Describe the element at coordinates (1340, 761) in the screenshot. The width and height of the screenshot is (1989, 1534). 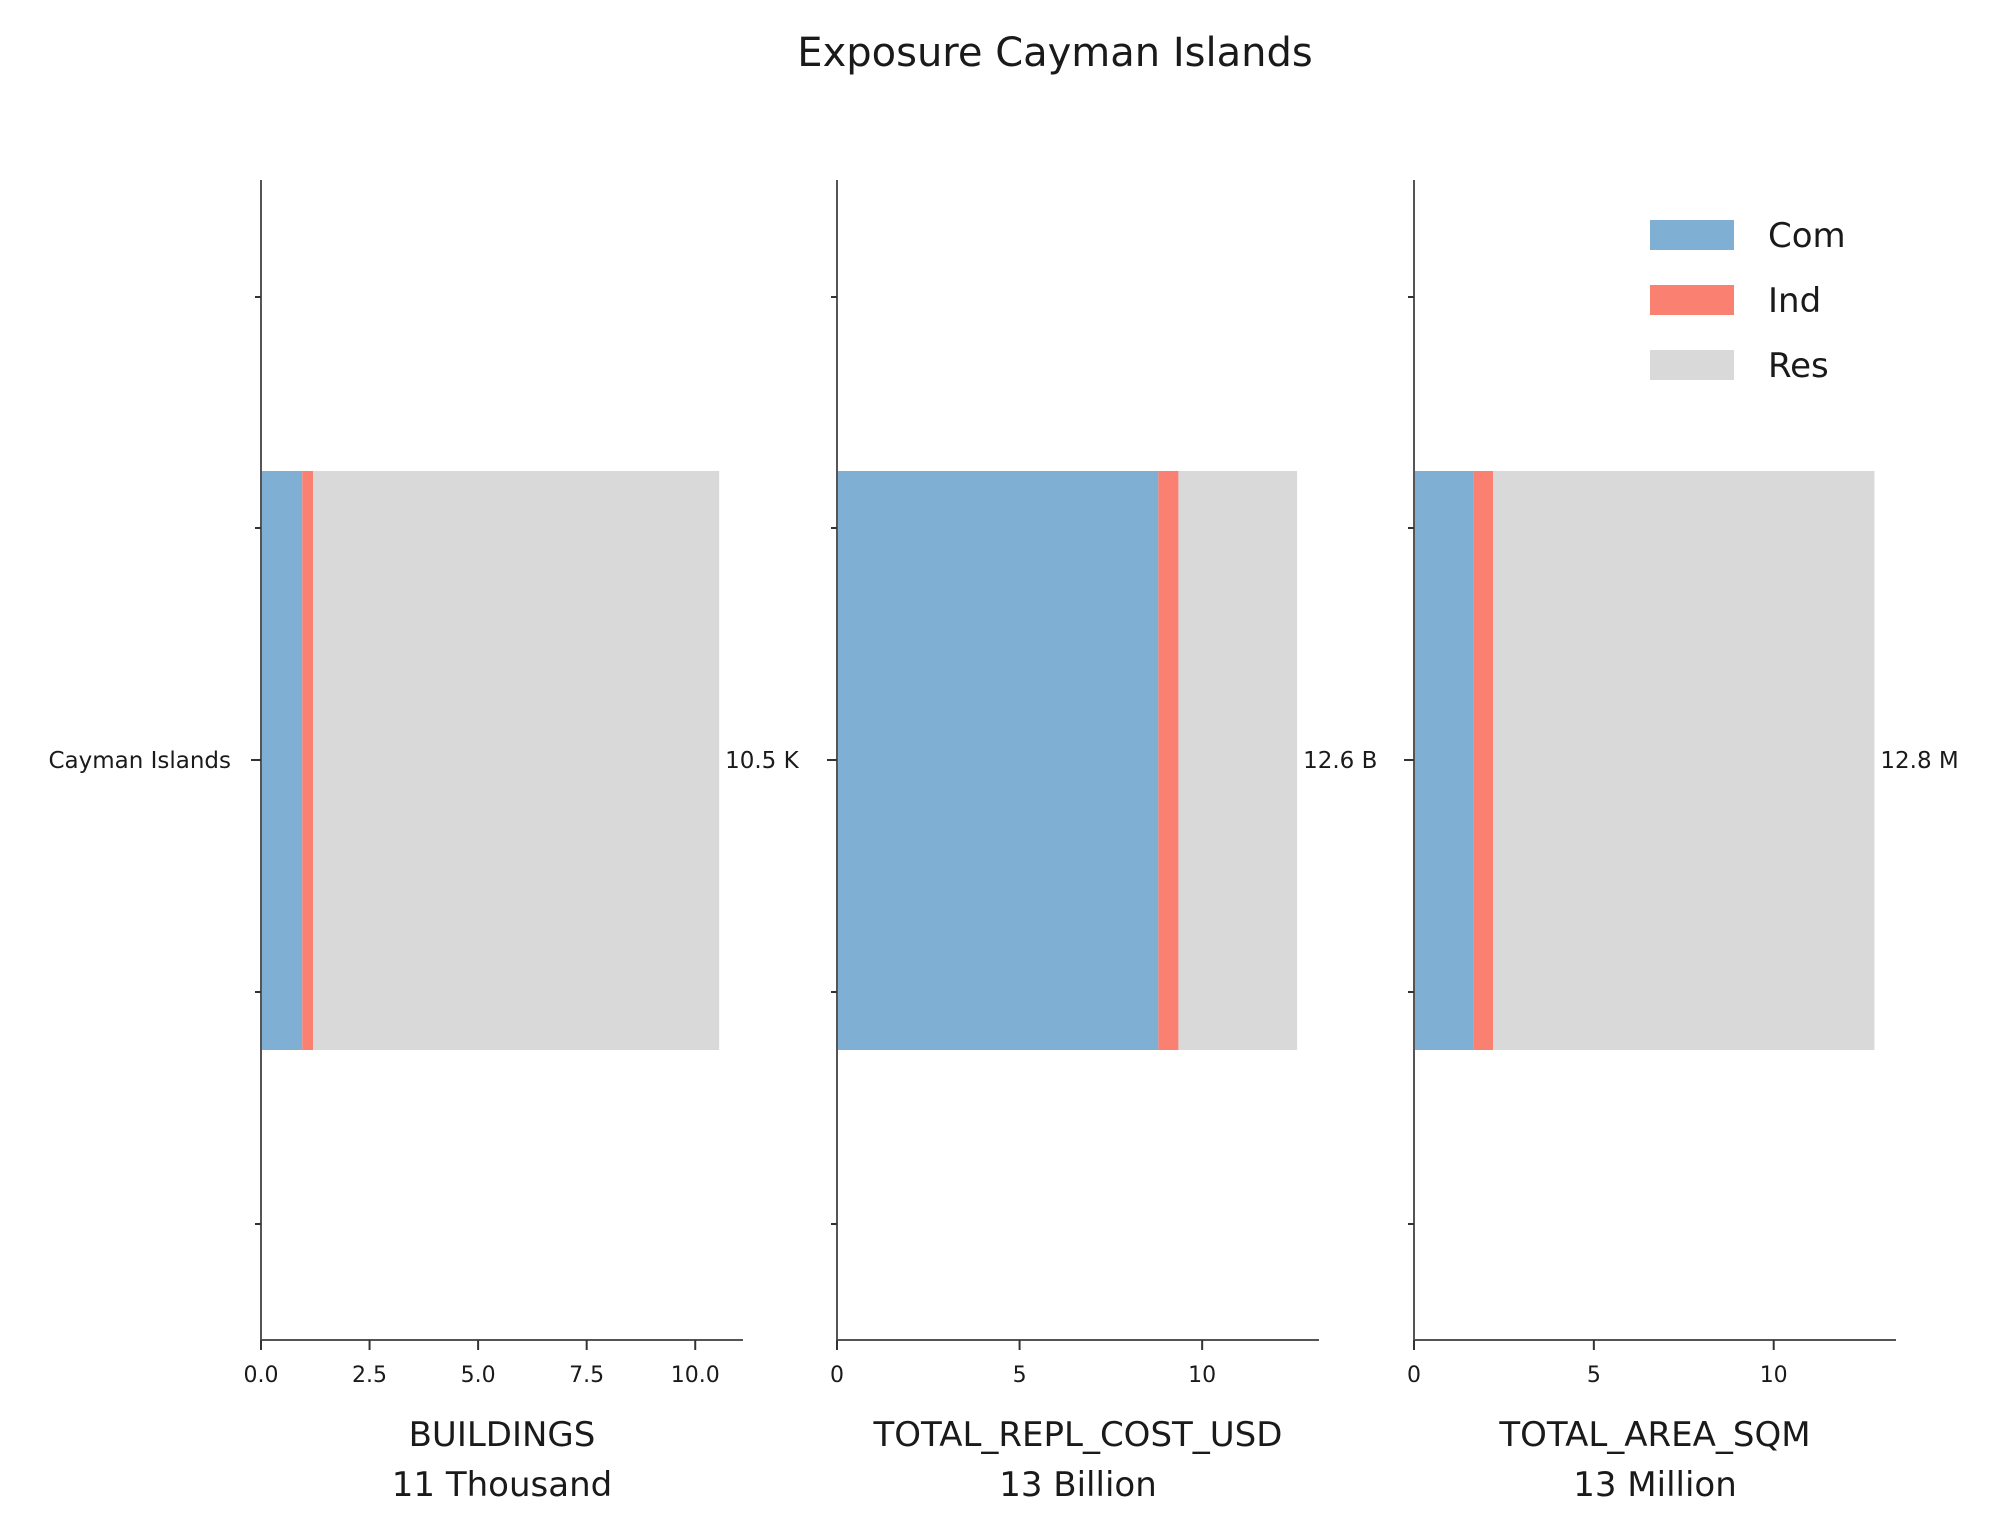
I see `total-label-panel-2: 12.6 B` at that location.